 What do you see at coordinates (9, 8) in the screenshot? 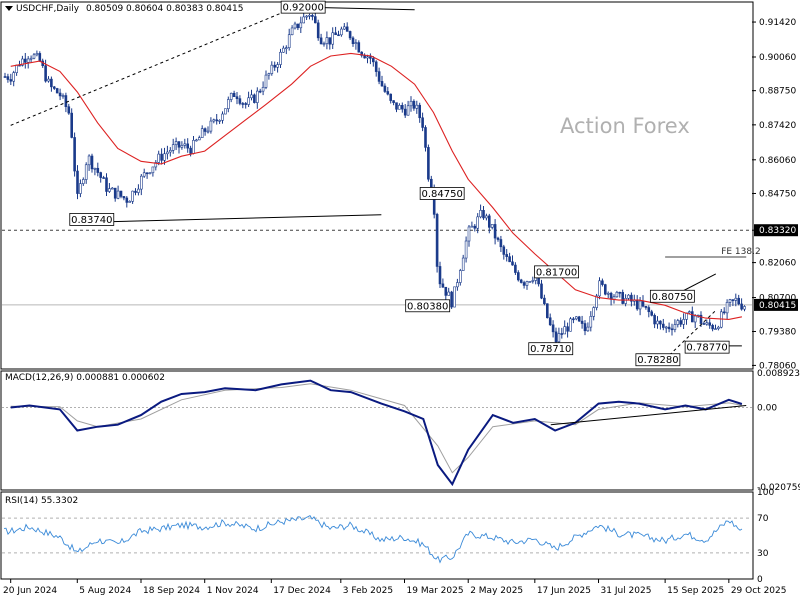
I see `dropdown-triangle-icon` at bounding box center [9, 8].